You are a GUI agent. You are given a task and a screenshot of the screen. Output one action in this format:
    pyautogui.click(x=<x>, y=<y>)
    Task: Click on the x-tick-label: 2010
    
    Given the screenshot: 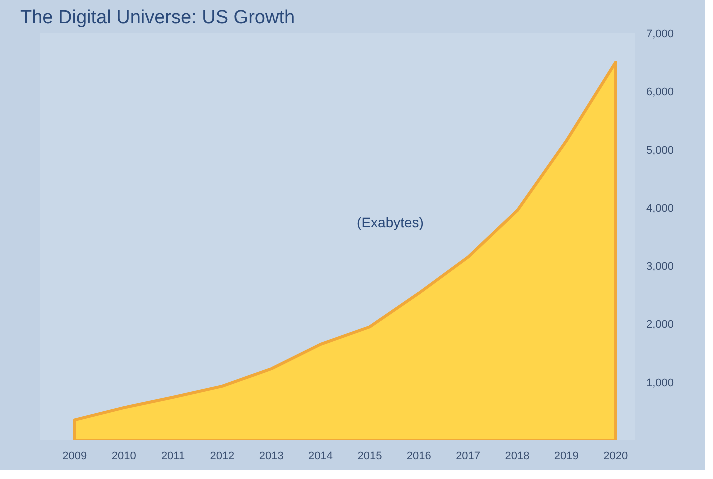 What is the action you would take?
    pyautogui.click(x=124, y=456)
    